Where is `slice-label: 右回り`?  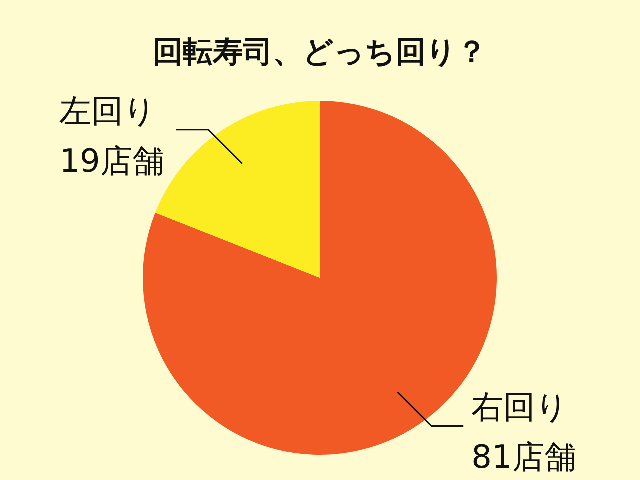
slice-label: 右回り is located at coordinates (520, 407).